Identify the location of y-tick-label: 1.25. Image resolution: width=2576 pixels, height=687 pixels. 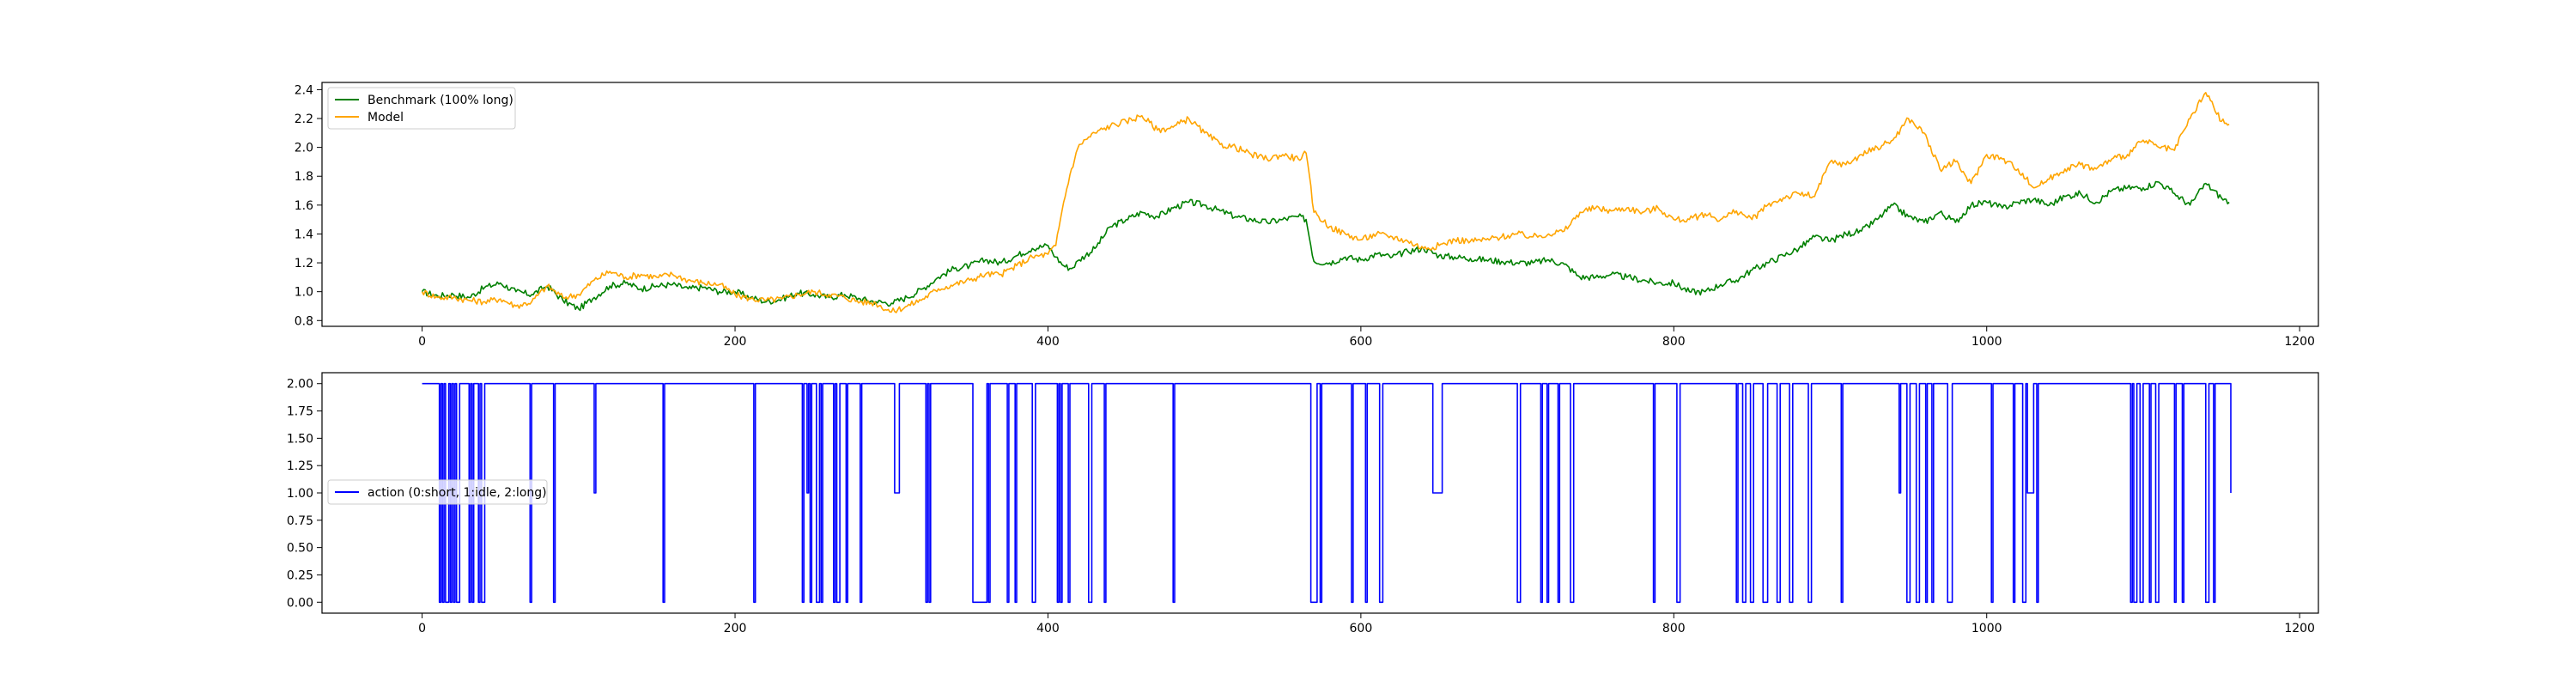
(300, 466).